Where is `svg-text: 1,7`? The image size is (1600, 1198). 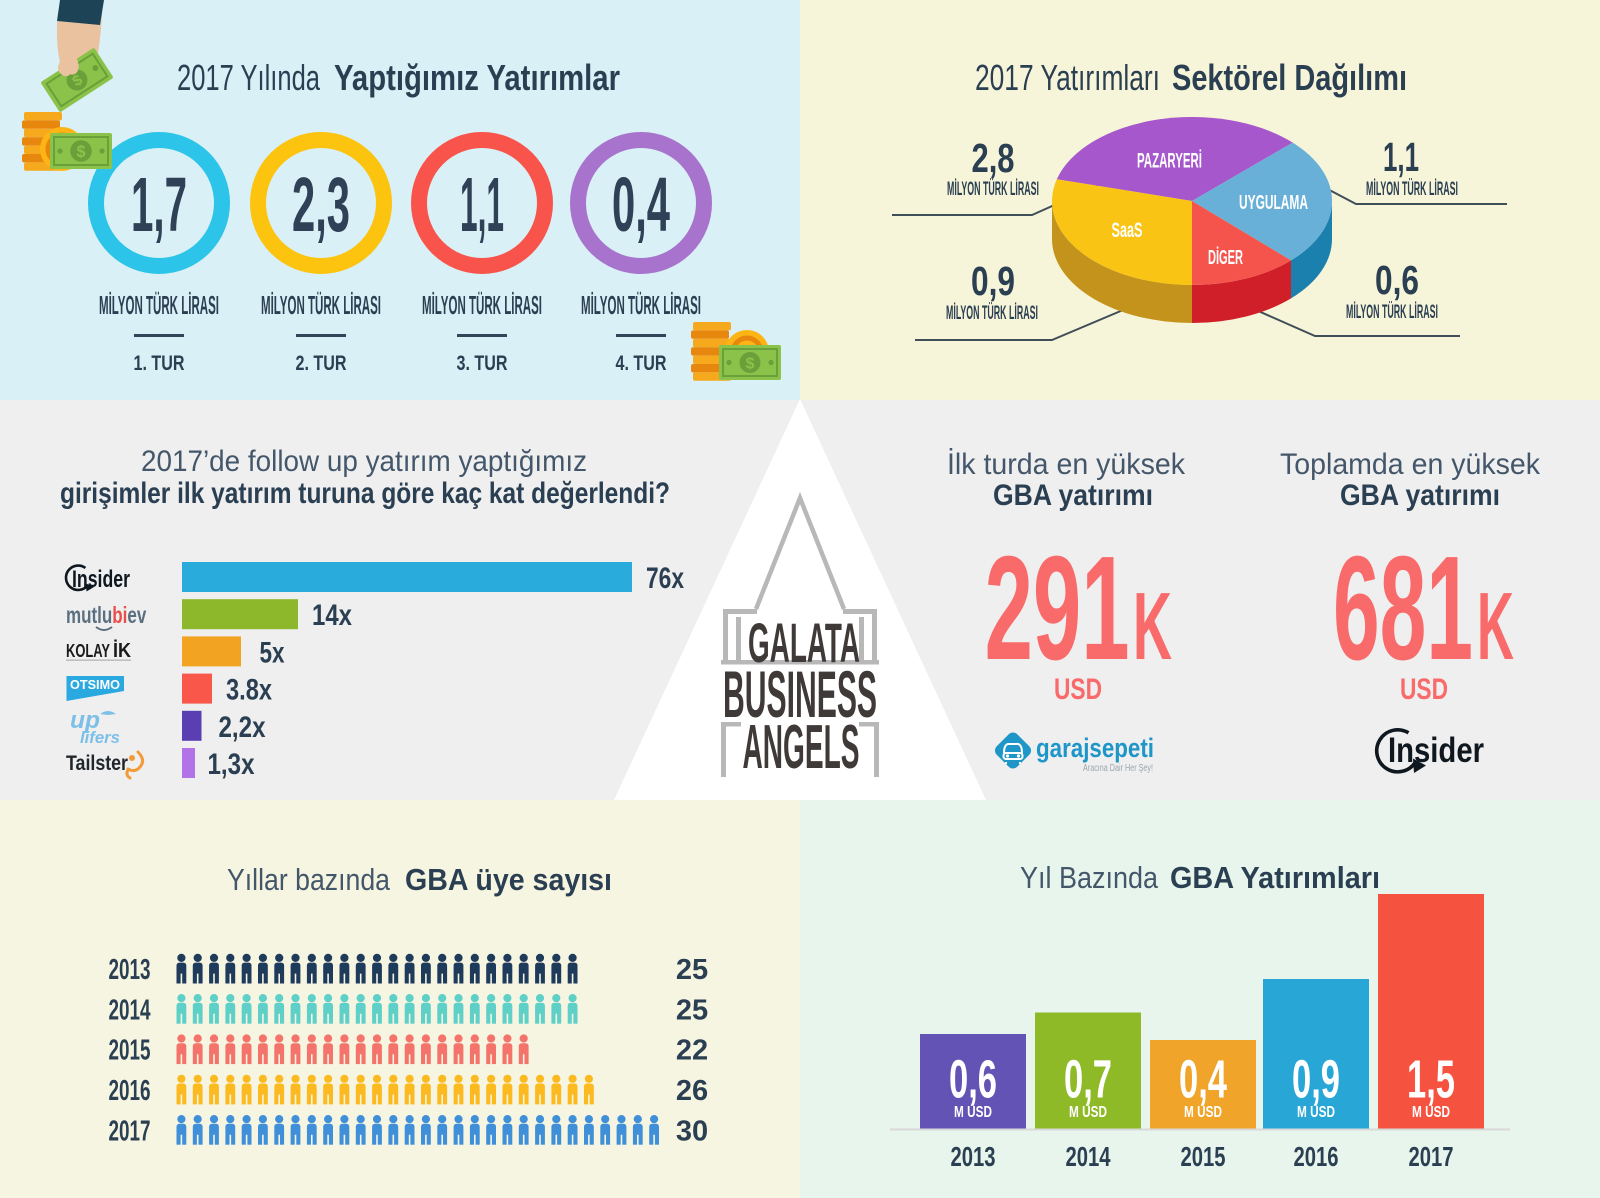
svg-text: 1,7 is located at coordinates (159, 205).